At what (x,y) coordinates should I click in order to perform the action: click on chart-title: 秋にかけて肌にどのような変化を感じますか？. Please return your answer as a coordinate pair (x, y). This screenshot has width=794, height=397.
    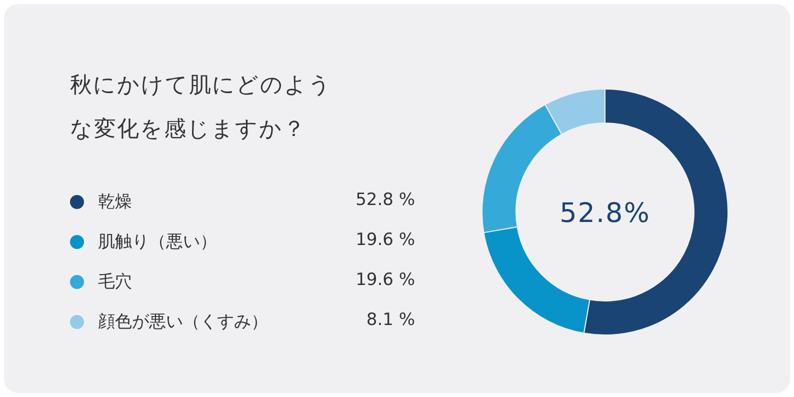
    Looking at the image, I should click on (201, 108).